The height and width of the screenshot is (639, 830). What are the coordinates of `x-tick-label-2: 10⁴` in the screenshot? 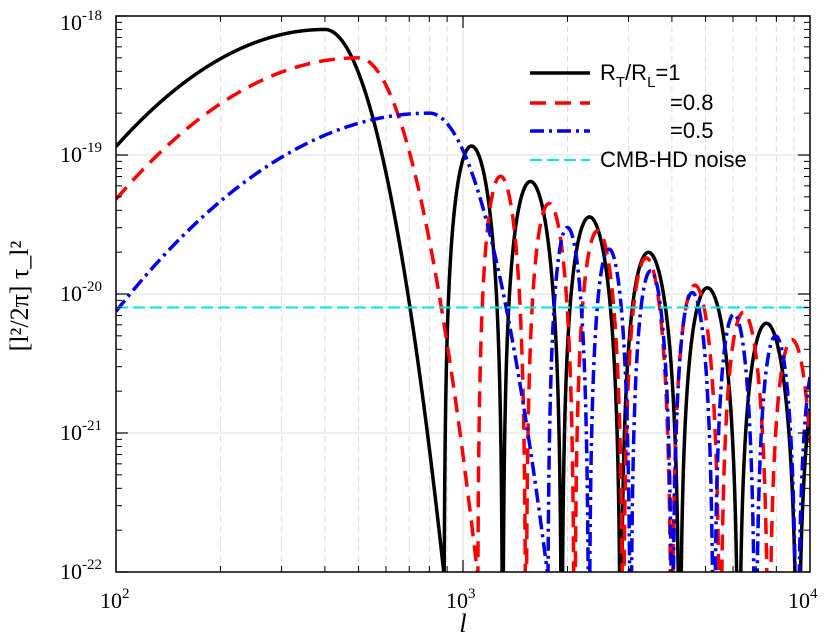 It's located at (803, 599).